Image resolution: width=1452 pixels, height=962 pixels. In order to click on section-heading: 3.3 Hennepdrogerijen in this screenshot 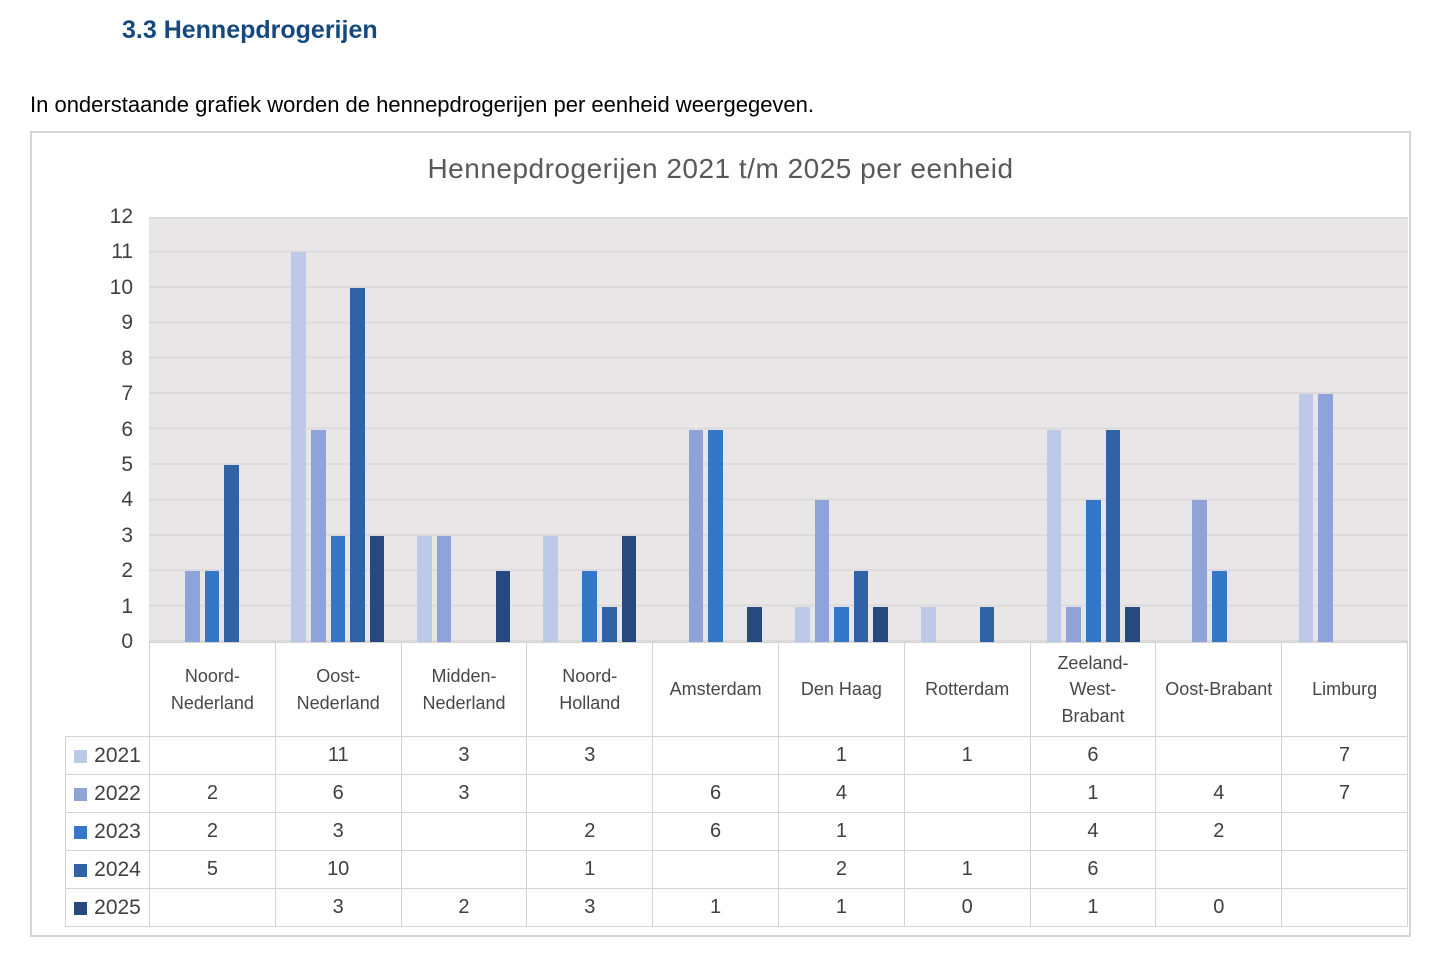, I will do `click(250, 30)`.